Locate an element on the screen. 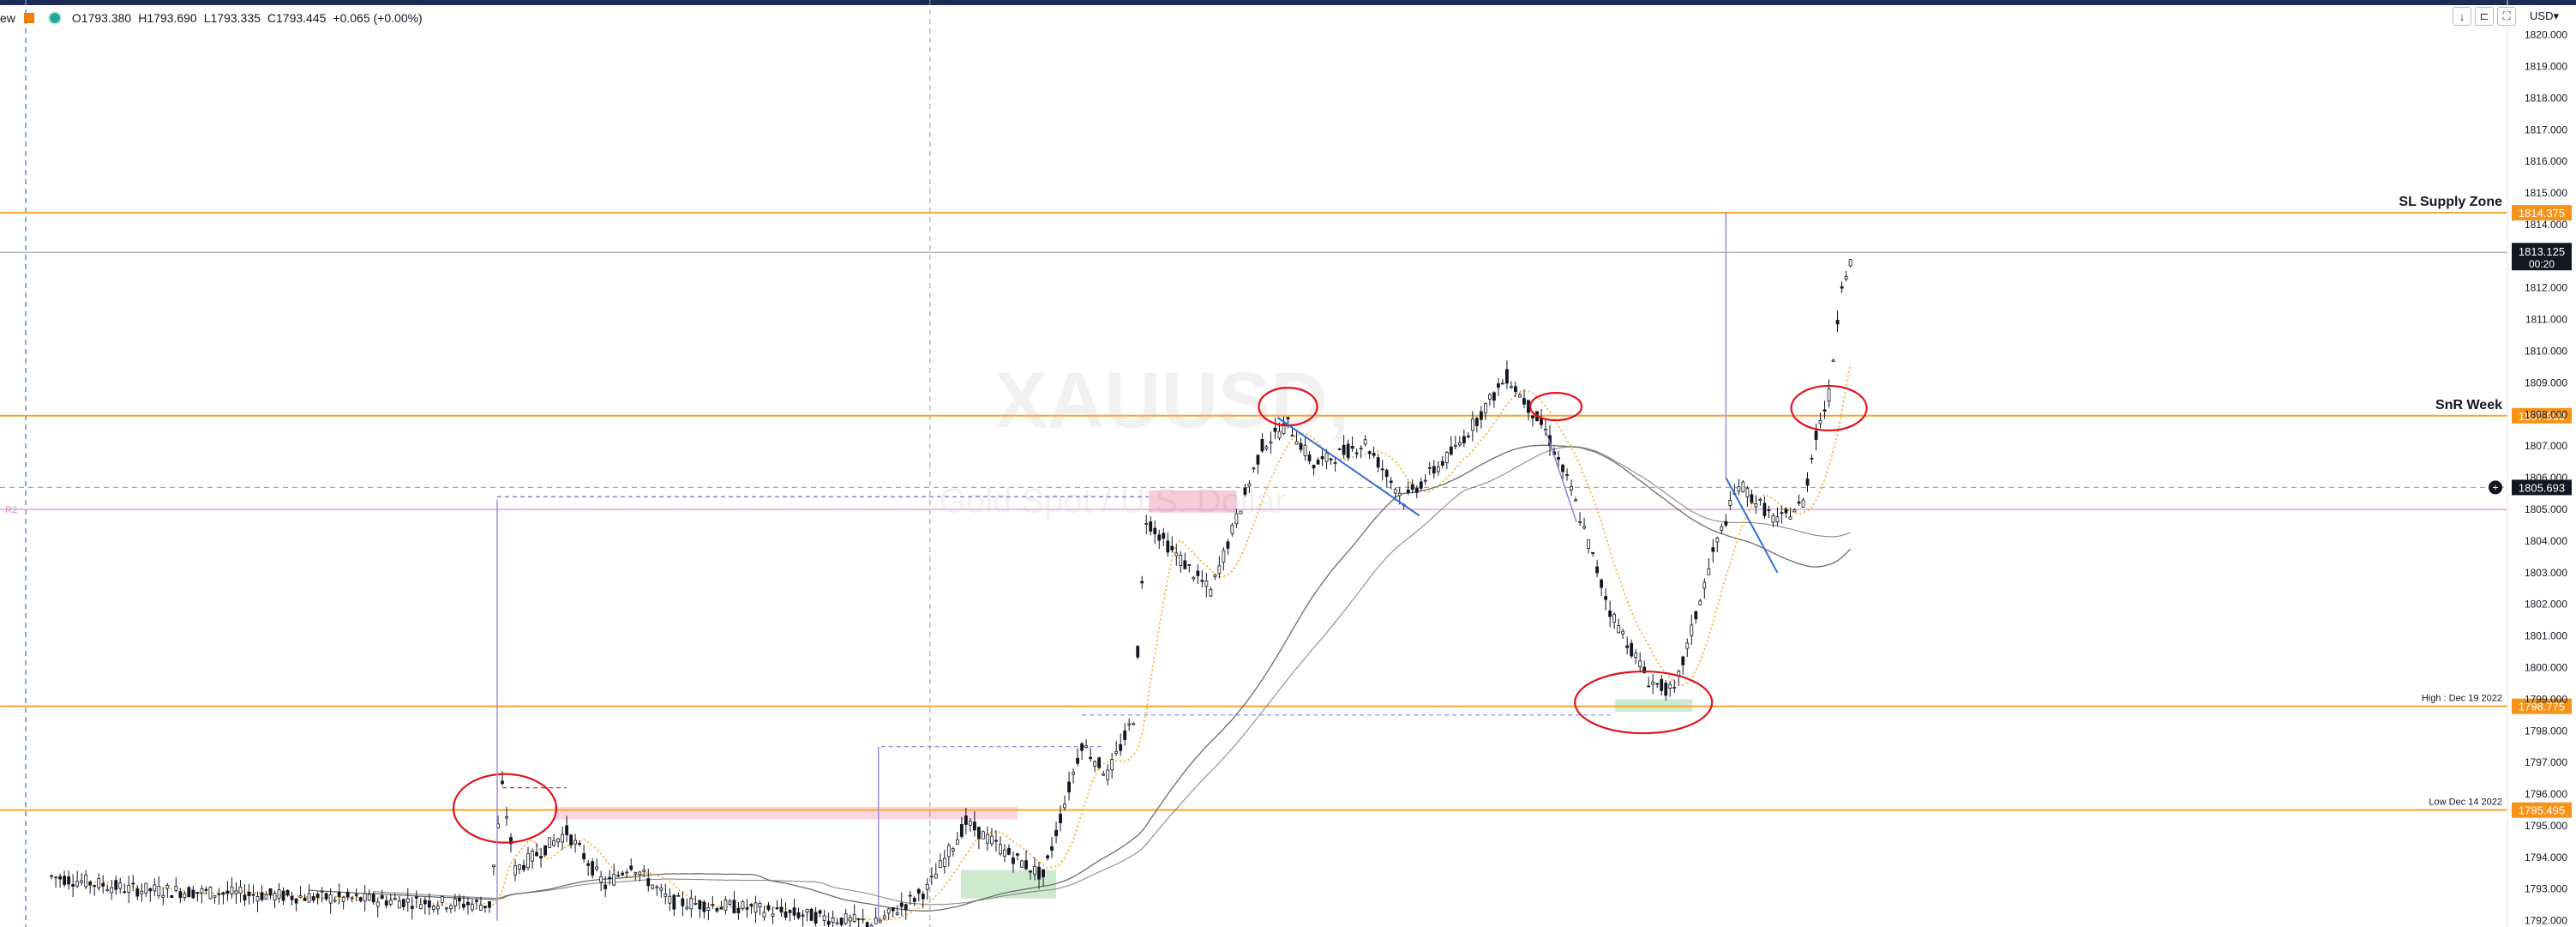  collapse-icon: ⊏ is located at coordinates (2485, 16).